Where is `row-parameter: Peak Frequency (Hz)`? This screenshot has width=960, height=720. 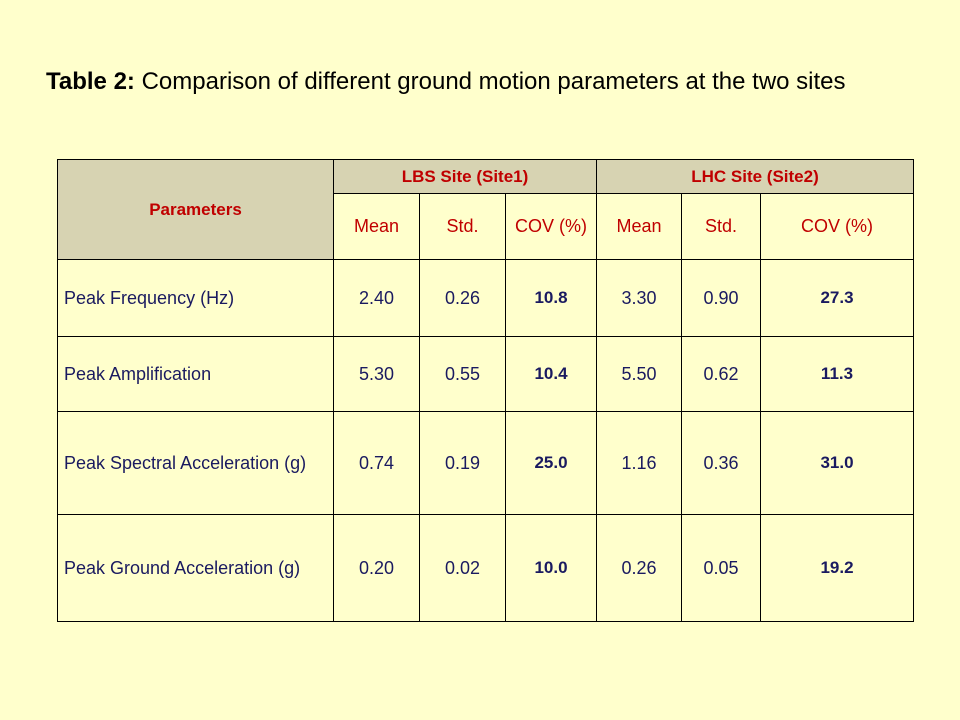
row-parameter: Peak Frequency (Hz) is located at coordinates (195, 298).